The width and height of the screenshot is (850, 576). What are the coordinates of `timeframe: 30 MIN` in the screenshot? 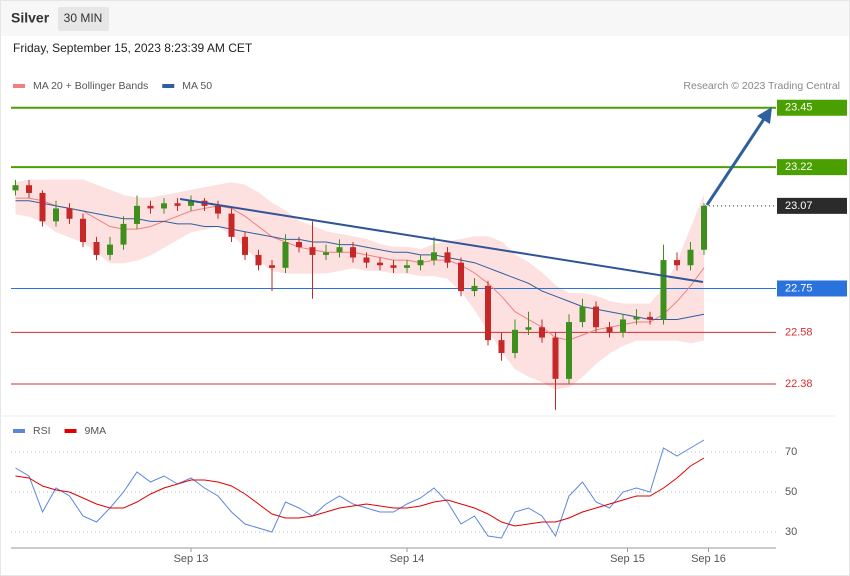 It's located at (83, 18).